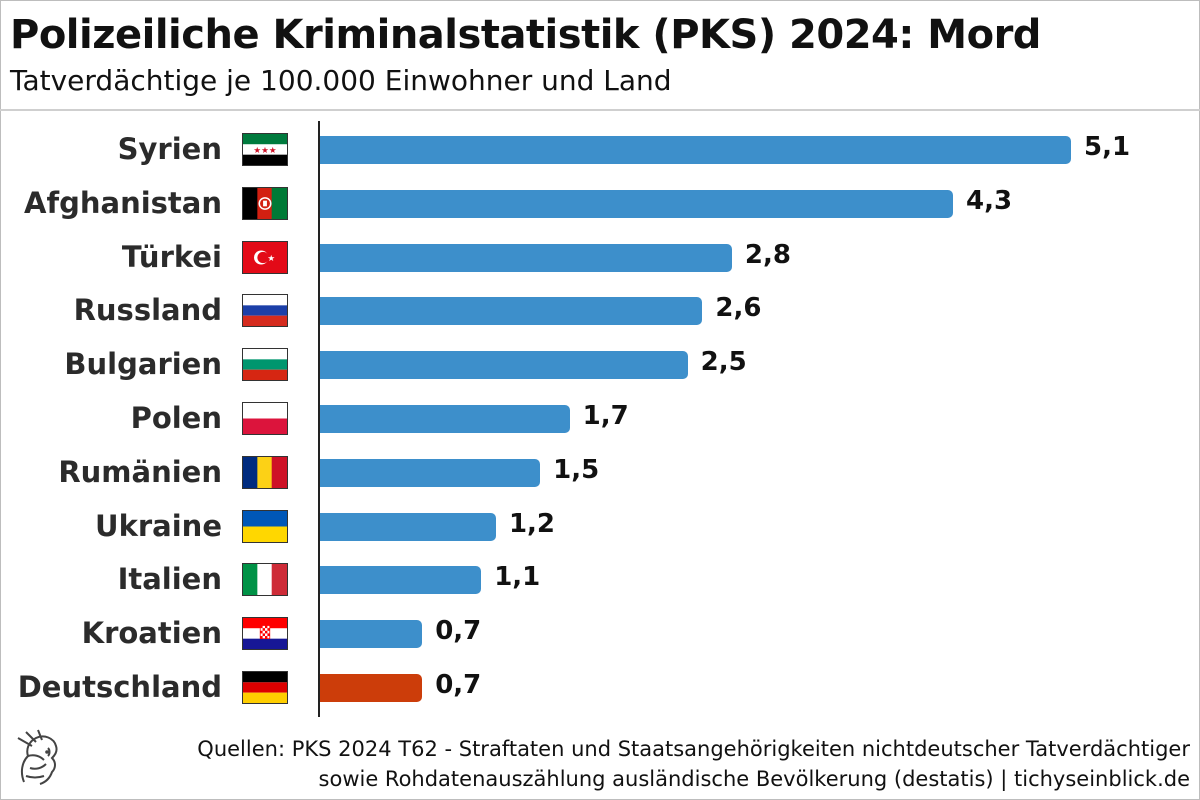  Describe the element at coordinates (430, 472) in the screenshot. I see `bar-rumänien` at that location.